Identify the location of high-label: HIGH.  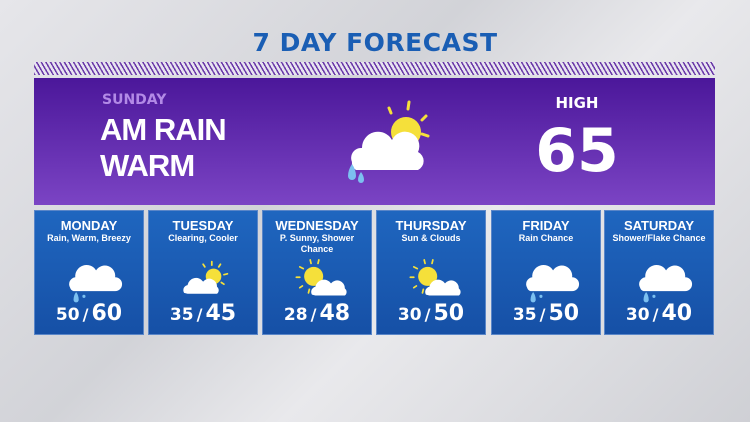
(577, 103).